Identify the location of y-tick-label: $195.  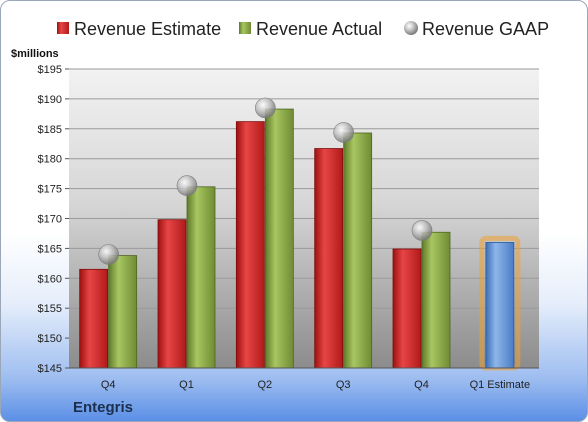
(50, 70).